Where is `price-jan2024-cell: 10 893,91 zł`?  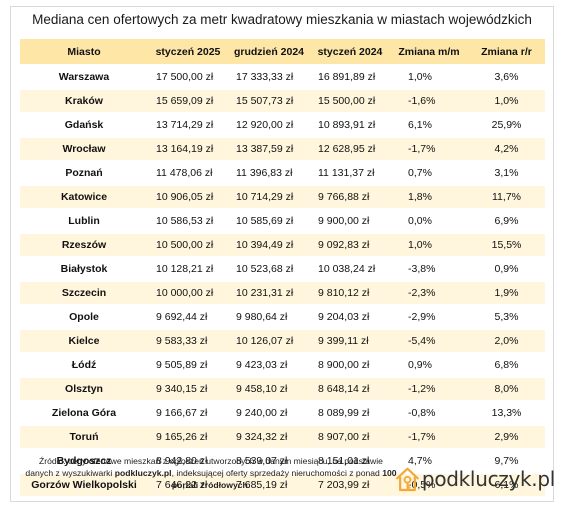
price-jan2024-cell: 10 893,91 zł is located at coordinates (350, 125).